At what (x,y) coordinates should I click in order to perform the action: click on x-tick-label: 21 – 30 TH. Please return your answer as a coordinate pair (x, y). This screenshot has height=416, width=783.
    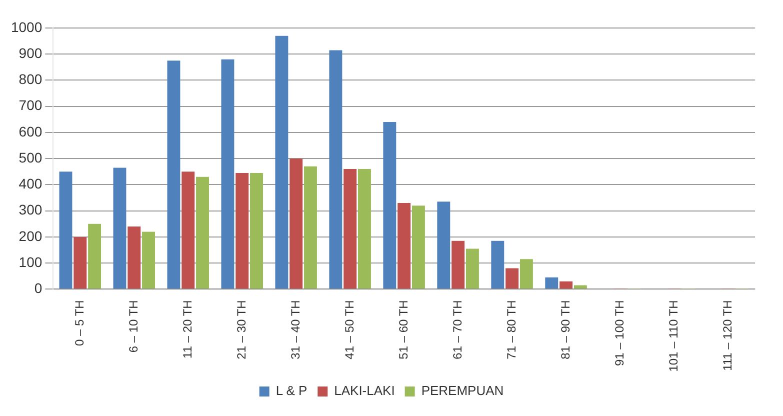
    Looking at the image, I should click on (241, 330).